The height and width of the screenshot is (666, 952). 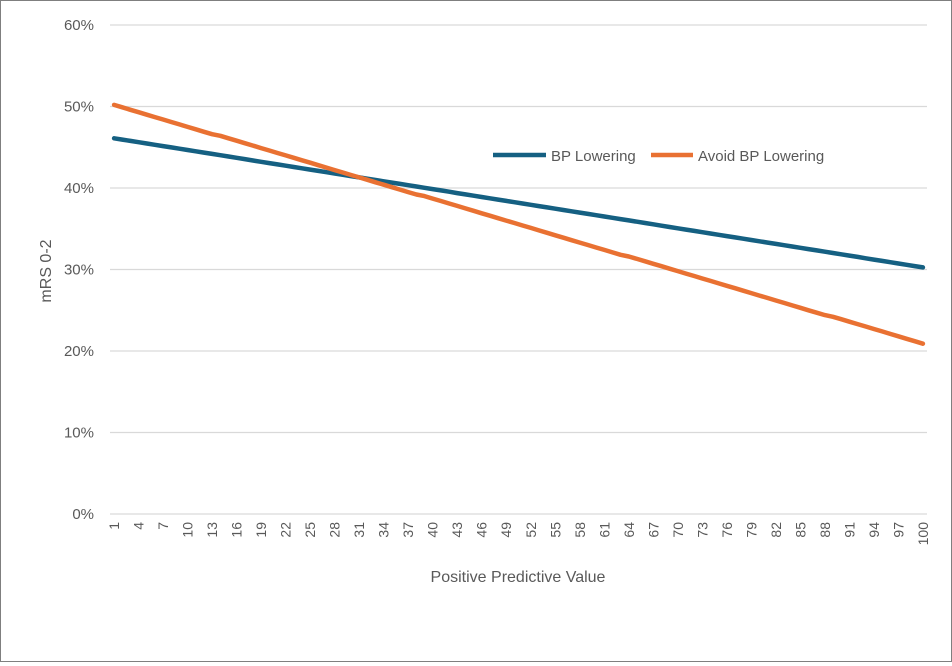 I want to click on x-tick-label: 28, so click(x=335, y=530).